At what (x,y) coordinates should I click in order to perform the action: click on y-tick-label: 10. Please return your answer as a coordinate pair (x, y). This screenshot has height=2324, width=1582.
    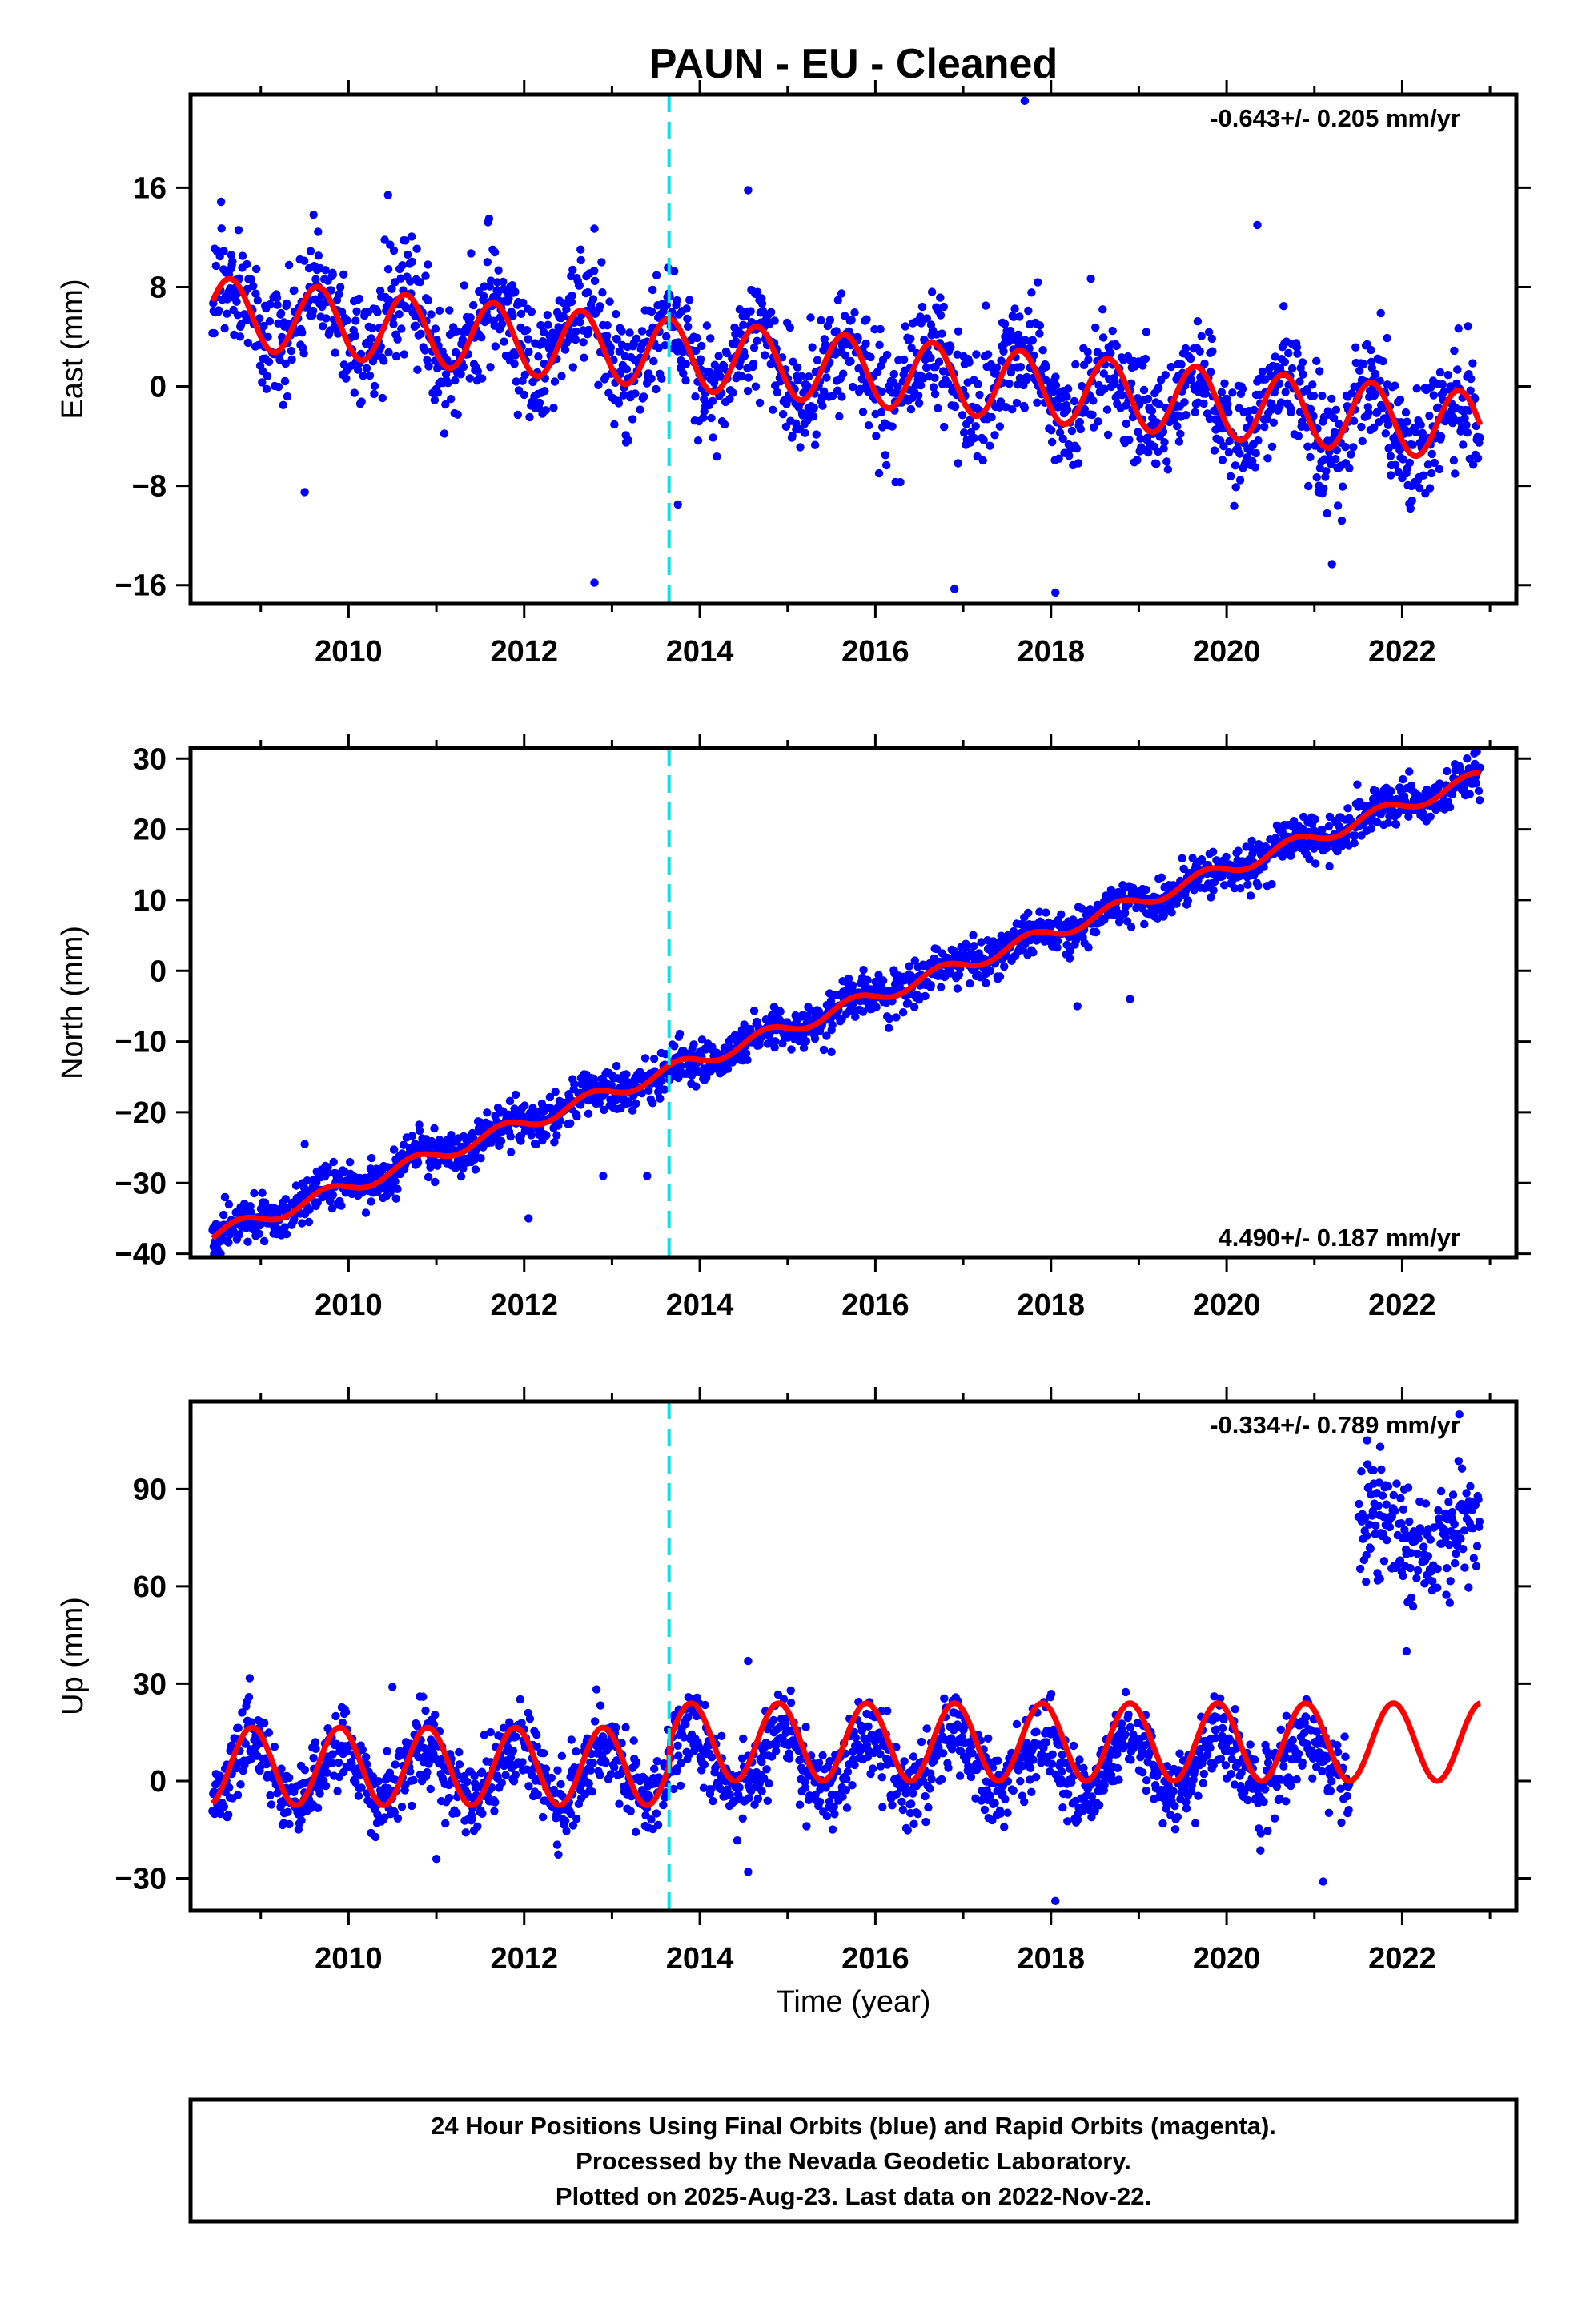
    Looking at the image, I should click on (150, 901).